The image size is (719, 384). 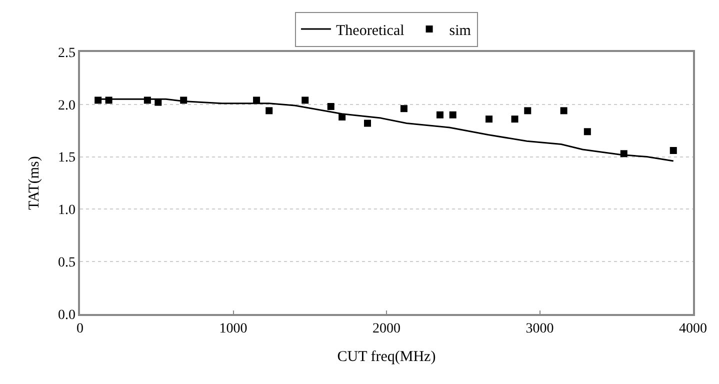 I want to click on y-tick-label: 1.0, so click(x=67, y=210).